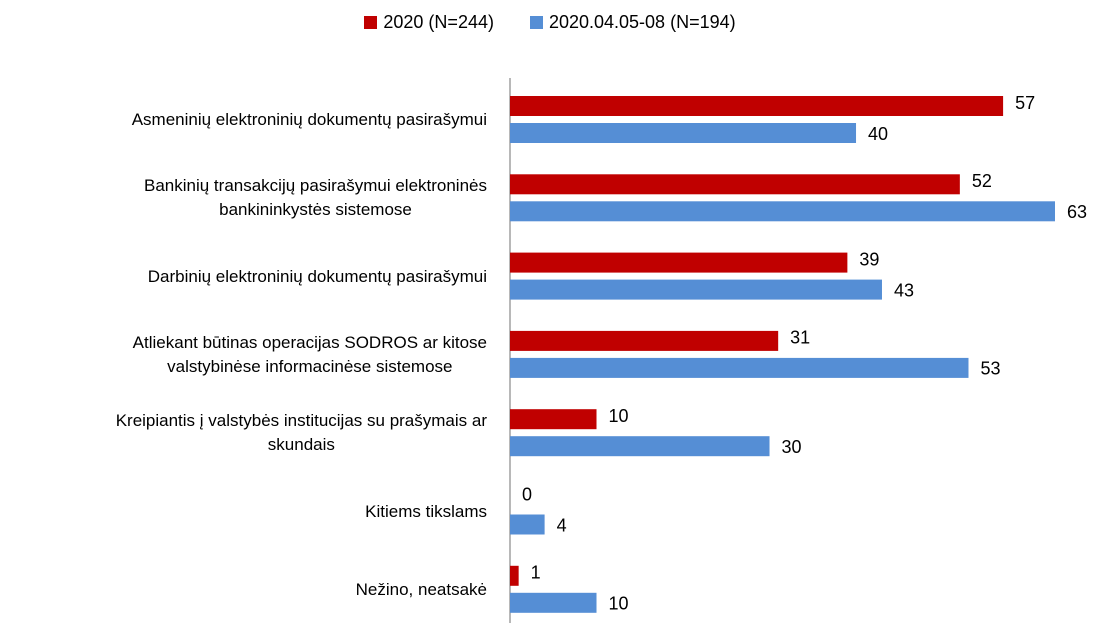 The width and height of the screenshot is (1100, 623). What do you see at coordinates (562, 525) in the screenshot?
I see `value-label: 4` at bounding box center [562, 525].